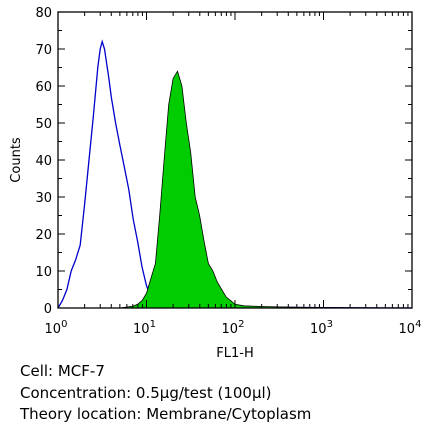 The width and height of the screenshot is (430, 430). Describe the element at coordinates (48, 309) in the screenshot. I see `y-tick-label: 0` at that location.